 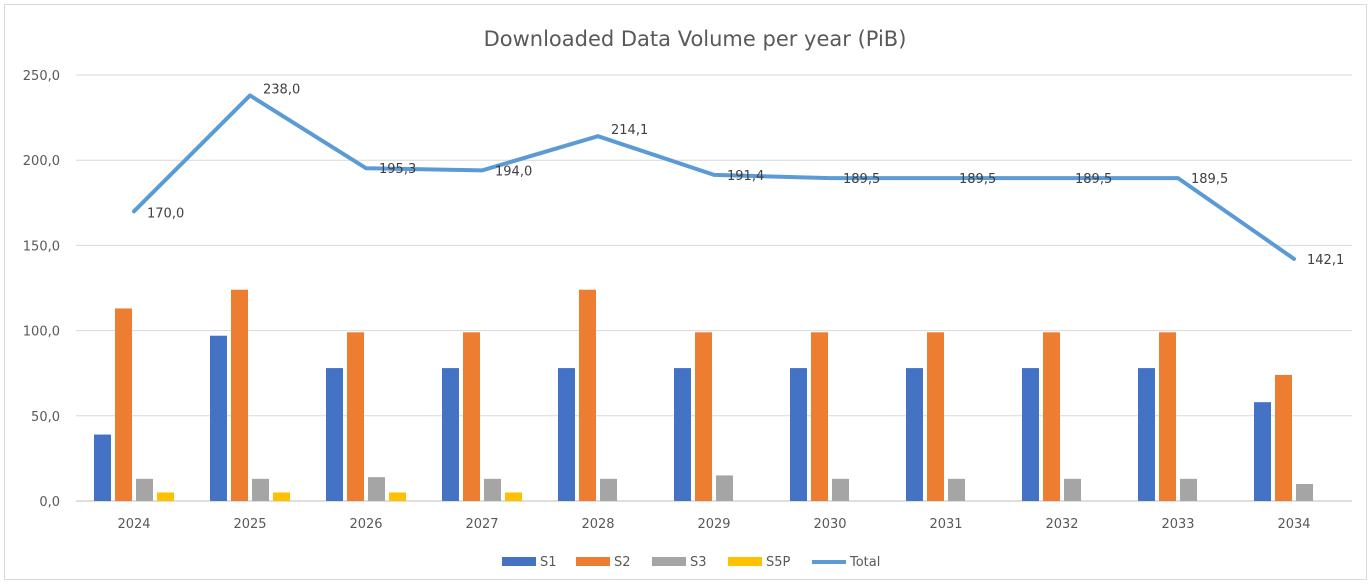 I want to click on y-tick-label: 250,0, so click(x=41, y=76).